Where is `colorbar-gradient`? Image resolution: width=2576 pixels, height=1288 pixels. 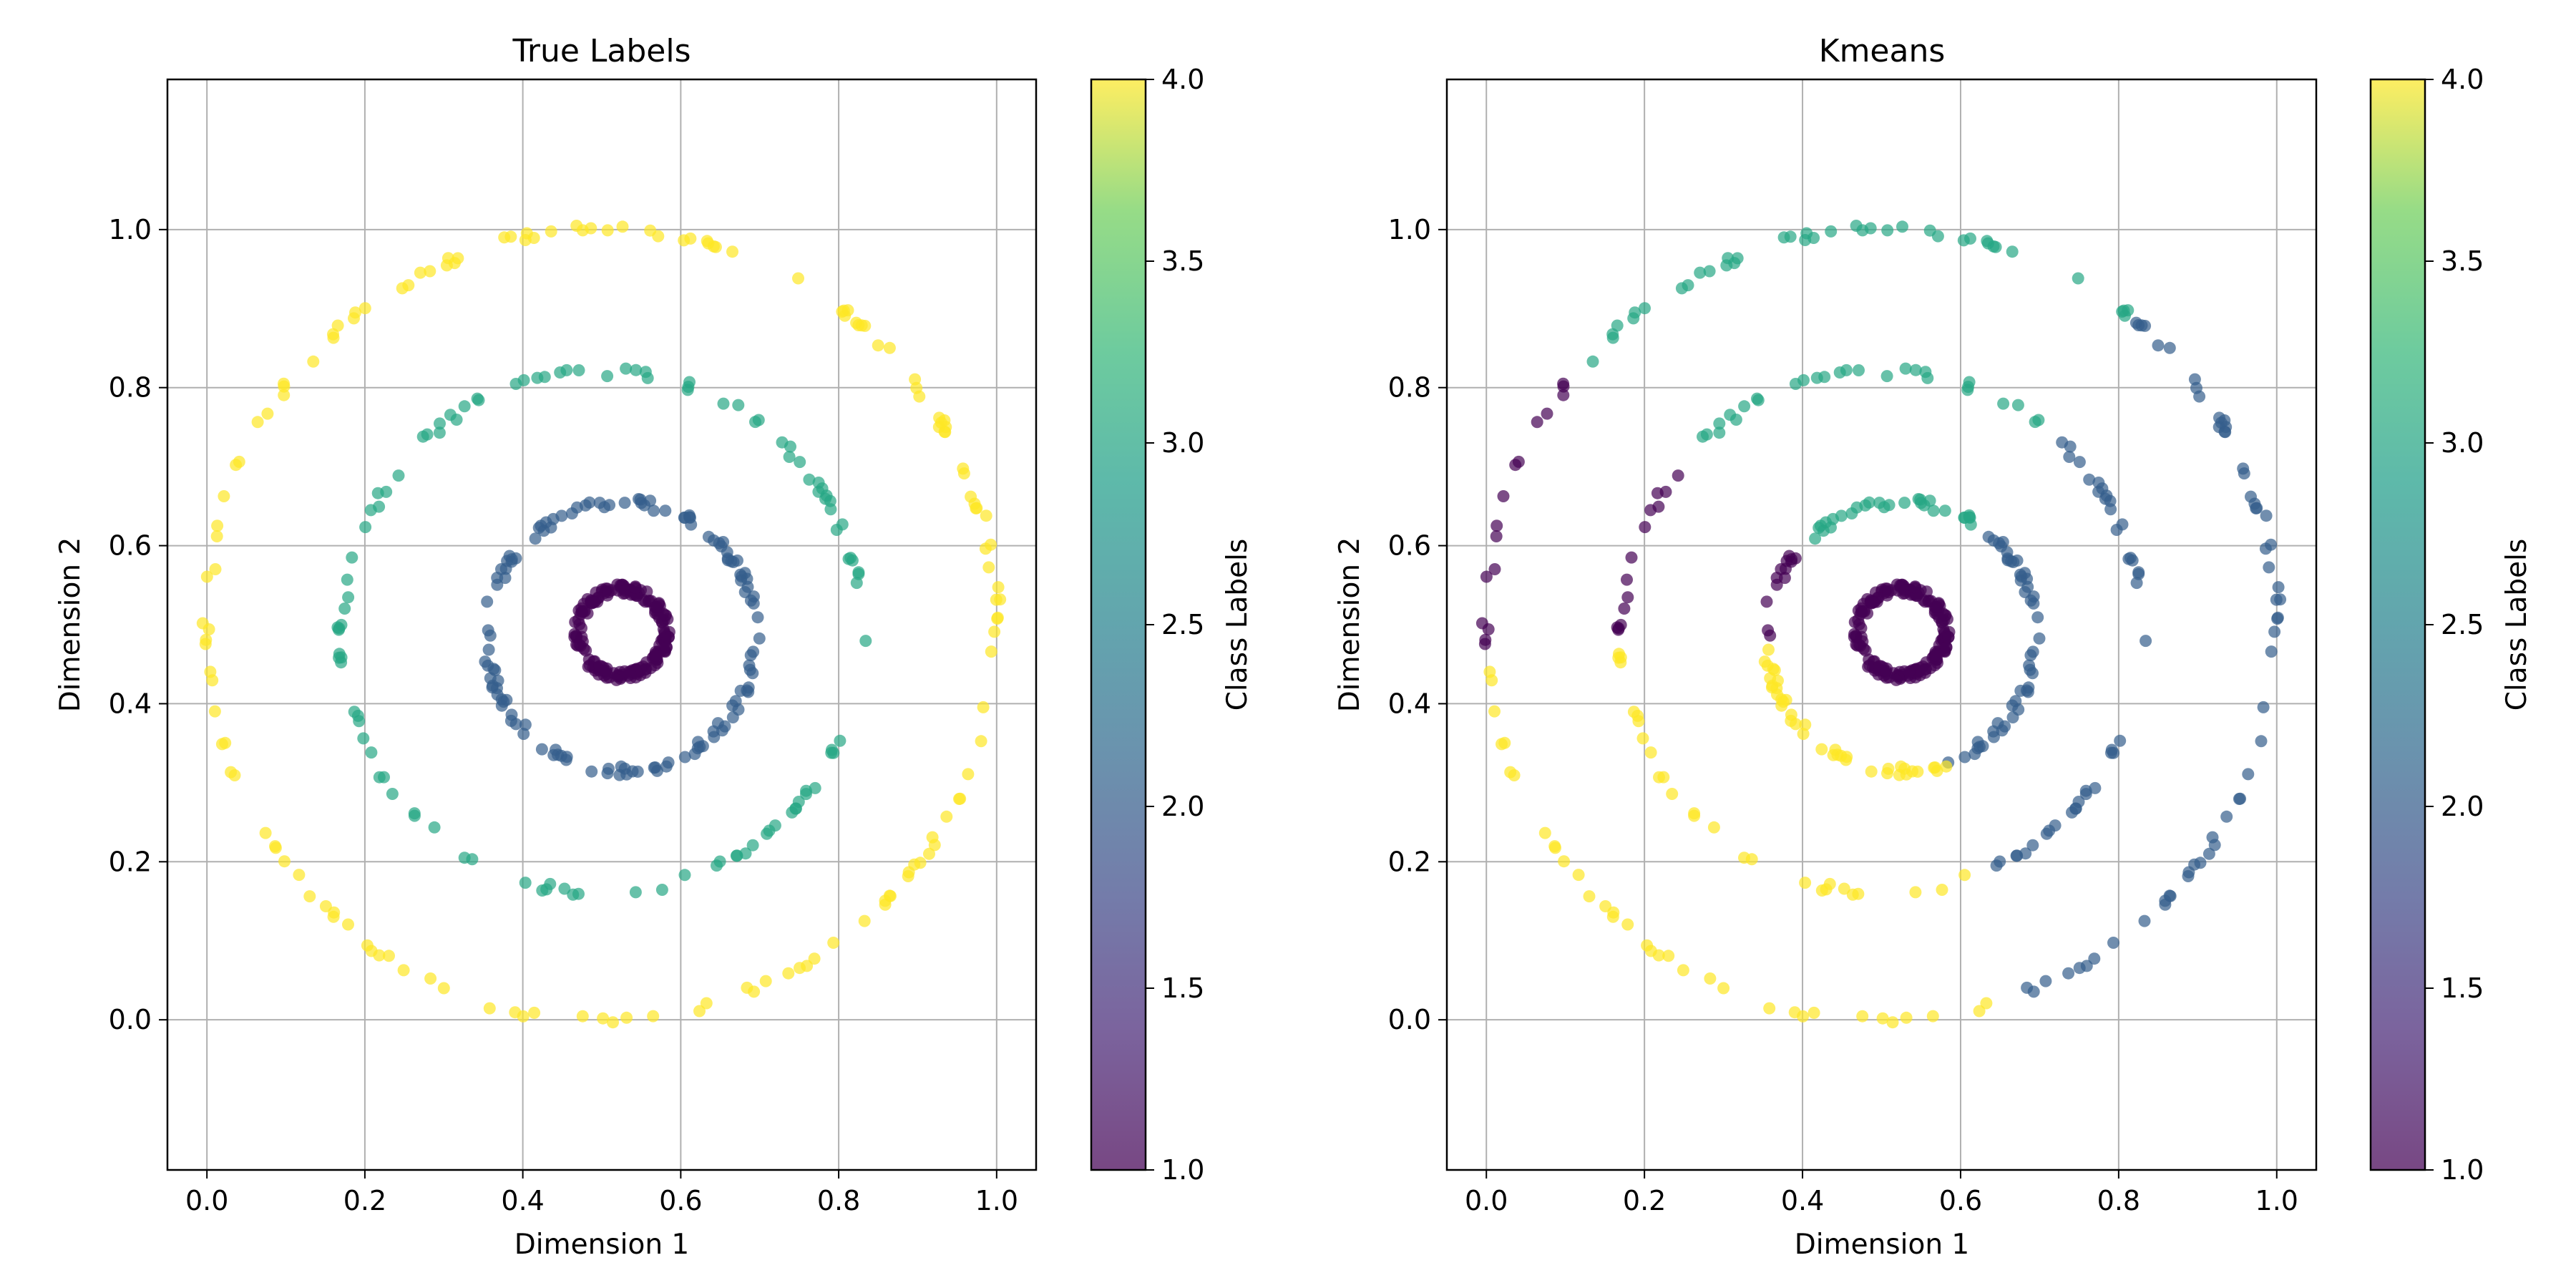
colorbar-gradient is located at coordinates (1118, 624).